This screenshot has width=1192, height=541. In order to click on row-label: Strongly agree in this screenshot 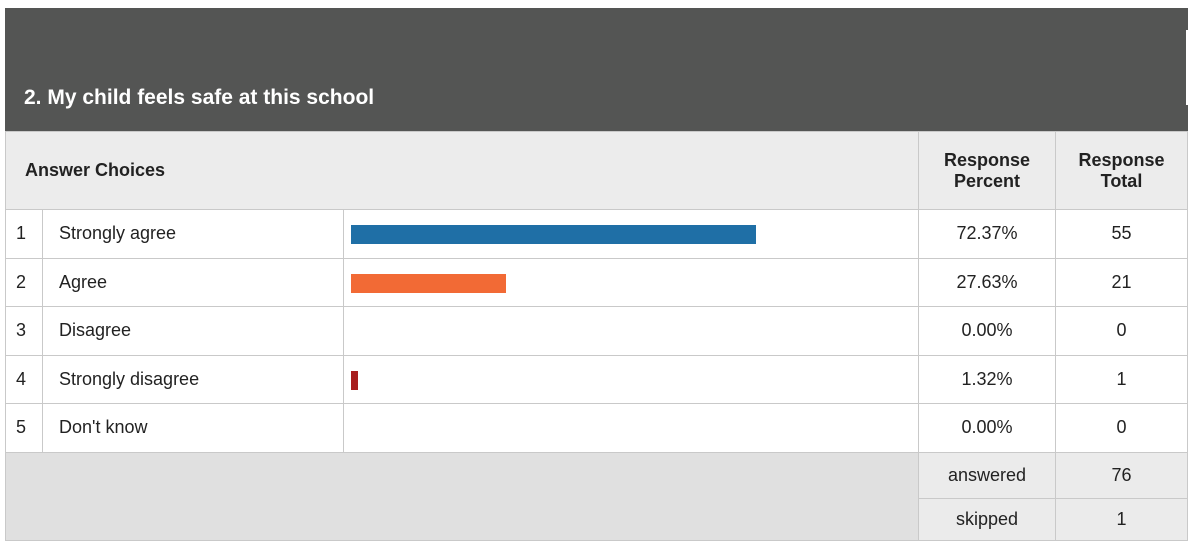, I will do `click(193, 234)`.